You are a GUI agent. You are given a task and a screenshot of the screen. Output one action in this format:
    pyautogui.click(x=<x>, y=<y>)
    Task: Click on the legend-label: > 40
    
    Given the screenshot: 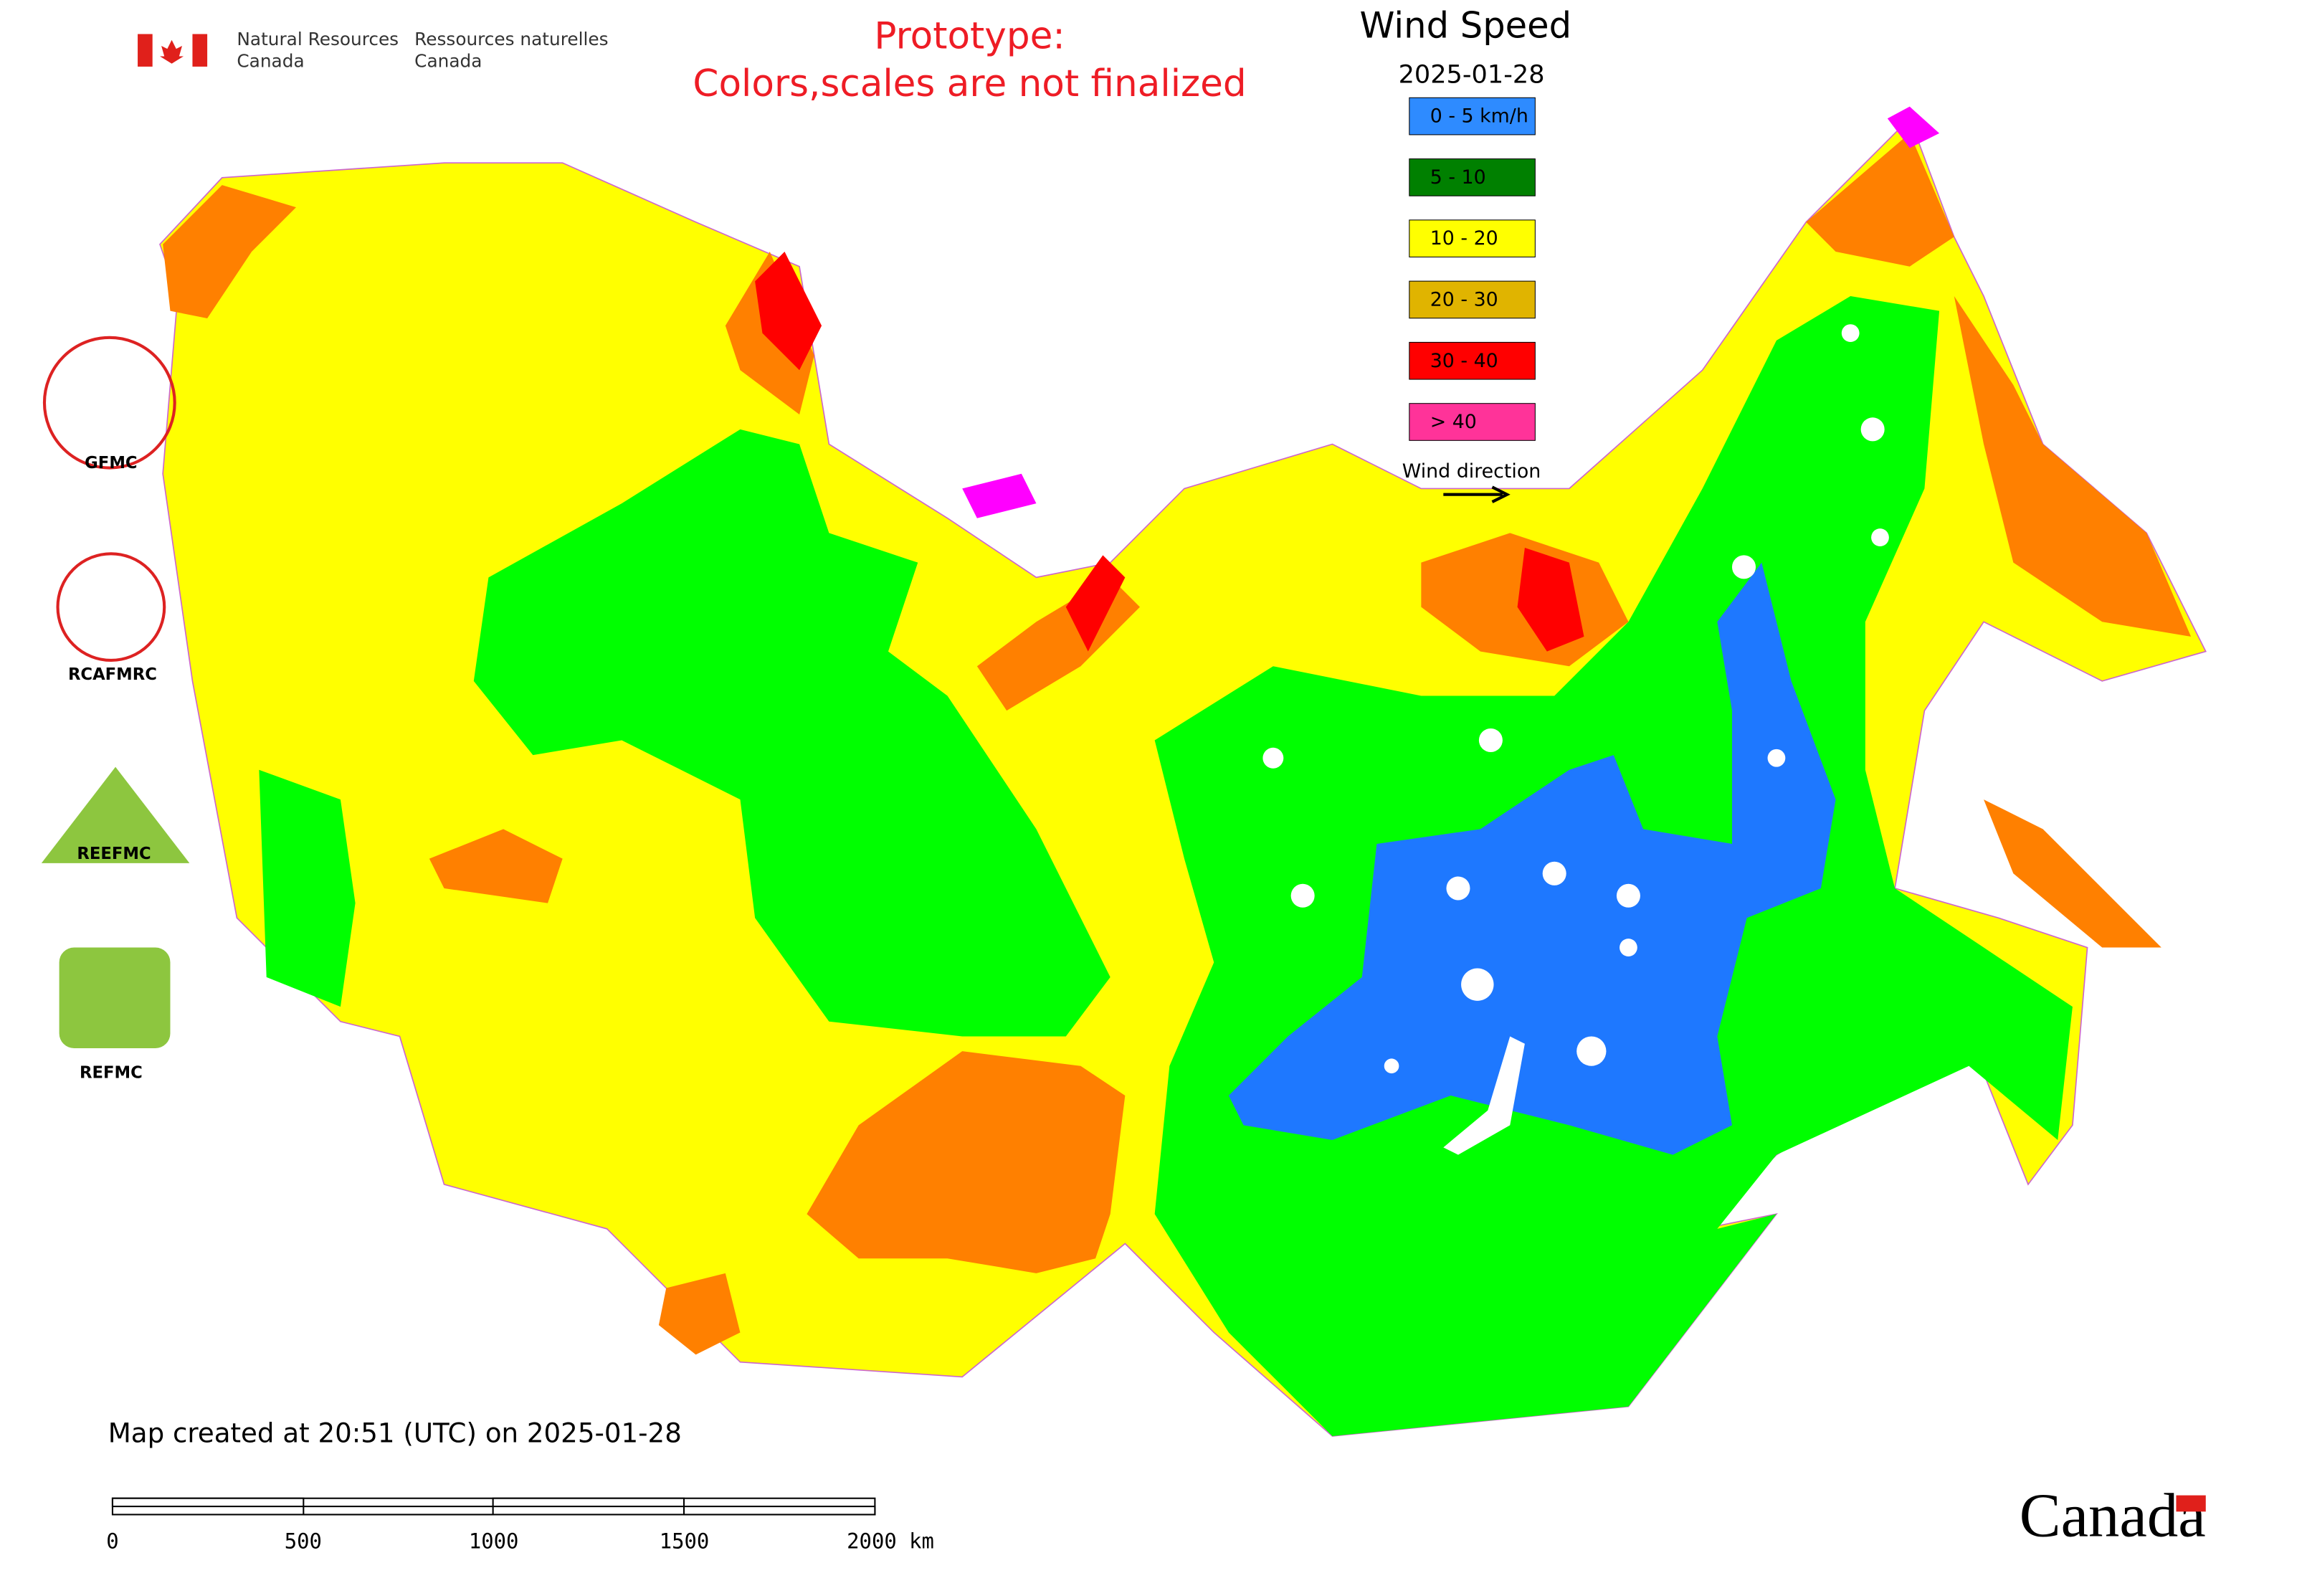 What is the action you would take?
    pyautogui.click(x=1454, y=422)
    